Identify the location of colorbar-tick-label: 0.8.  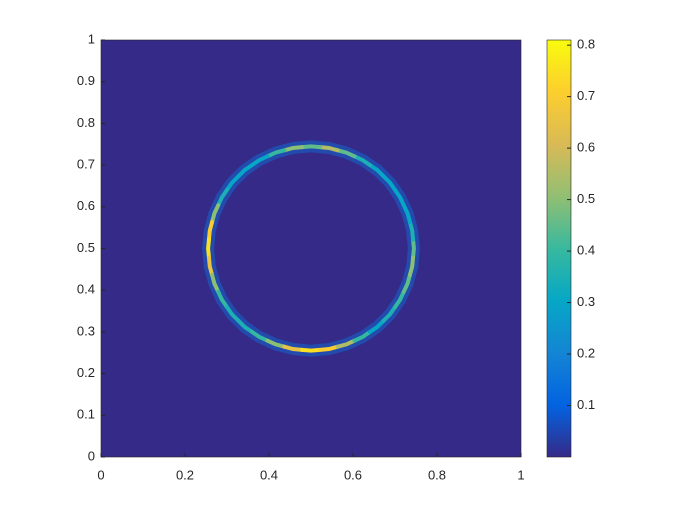
(586, 44).